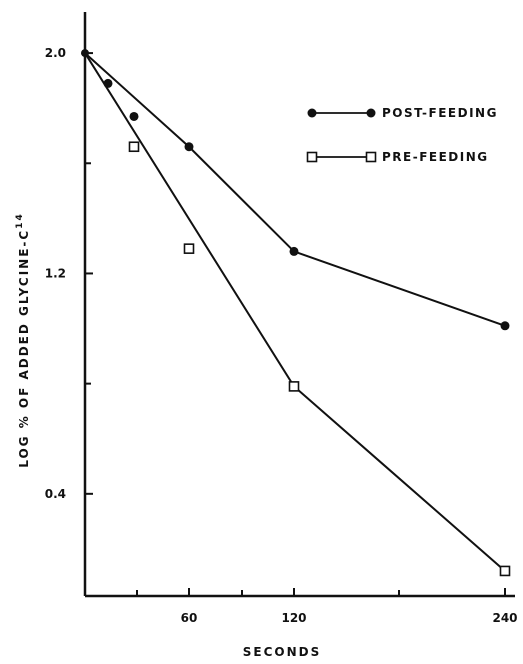 The width and height of the screenshot is (523, 664). Describe the element at coordinates (293, 618) in the screenshot. I see `x-tick-label: 120` at that location.